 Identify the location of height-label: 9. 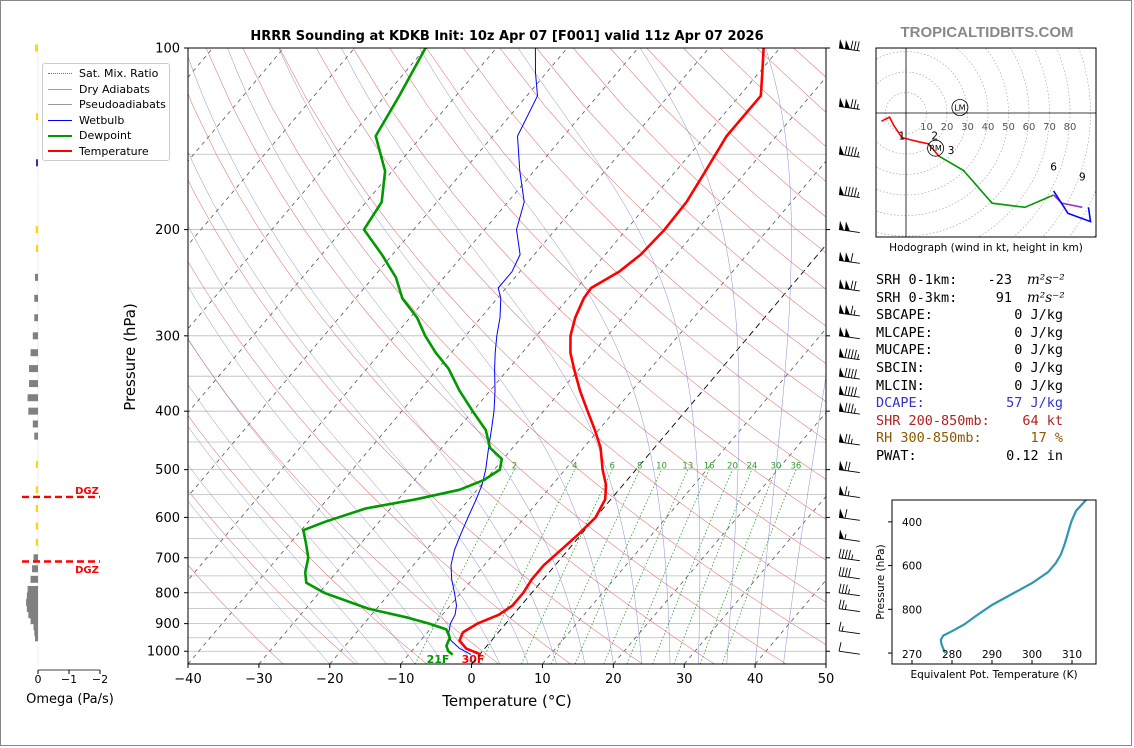
(1082, 178).